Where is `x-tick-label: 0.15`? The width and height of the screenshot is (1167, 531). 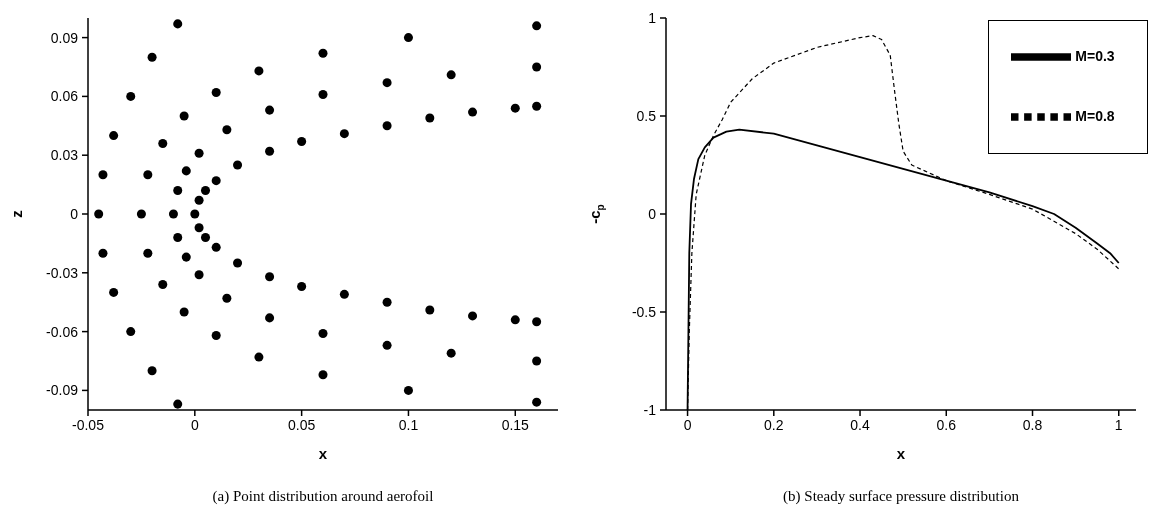 x-tick-label: 0.15 is located at coordinates (515, 424).